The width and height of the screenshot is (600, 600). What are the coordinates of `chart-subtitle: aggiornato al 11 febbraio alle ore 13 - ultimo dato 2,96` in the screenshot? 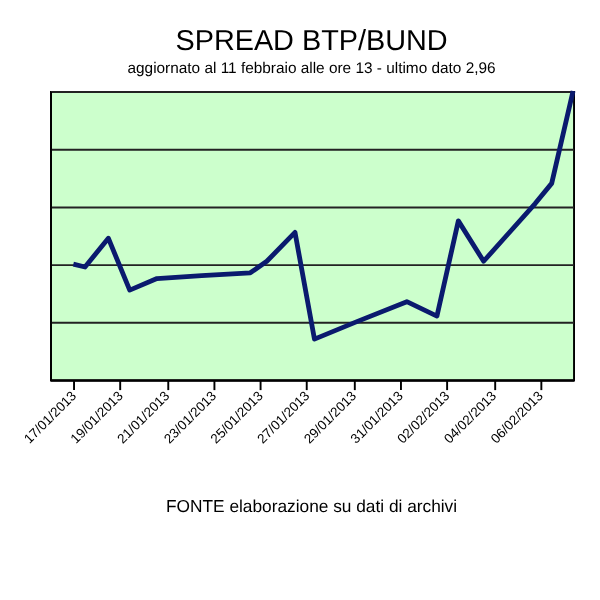 It's located at (311, 68).